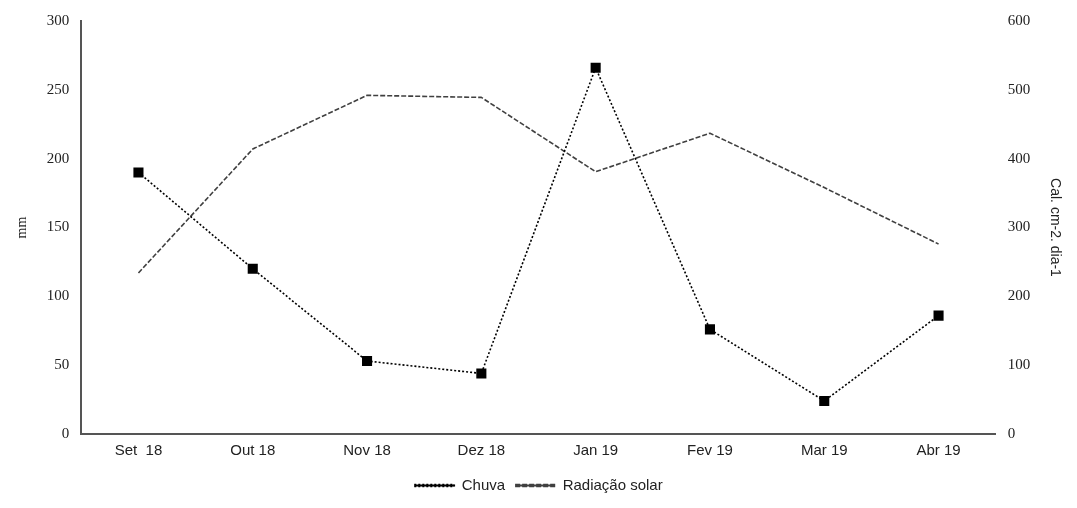 This screenshot has height=508, width=1077. What do you see at coordinates (58, 88) in the screenshot?
I see `y-tick-label: 250` at bounding box center [58, 88].